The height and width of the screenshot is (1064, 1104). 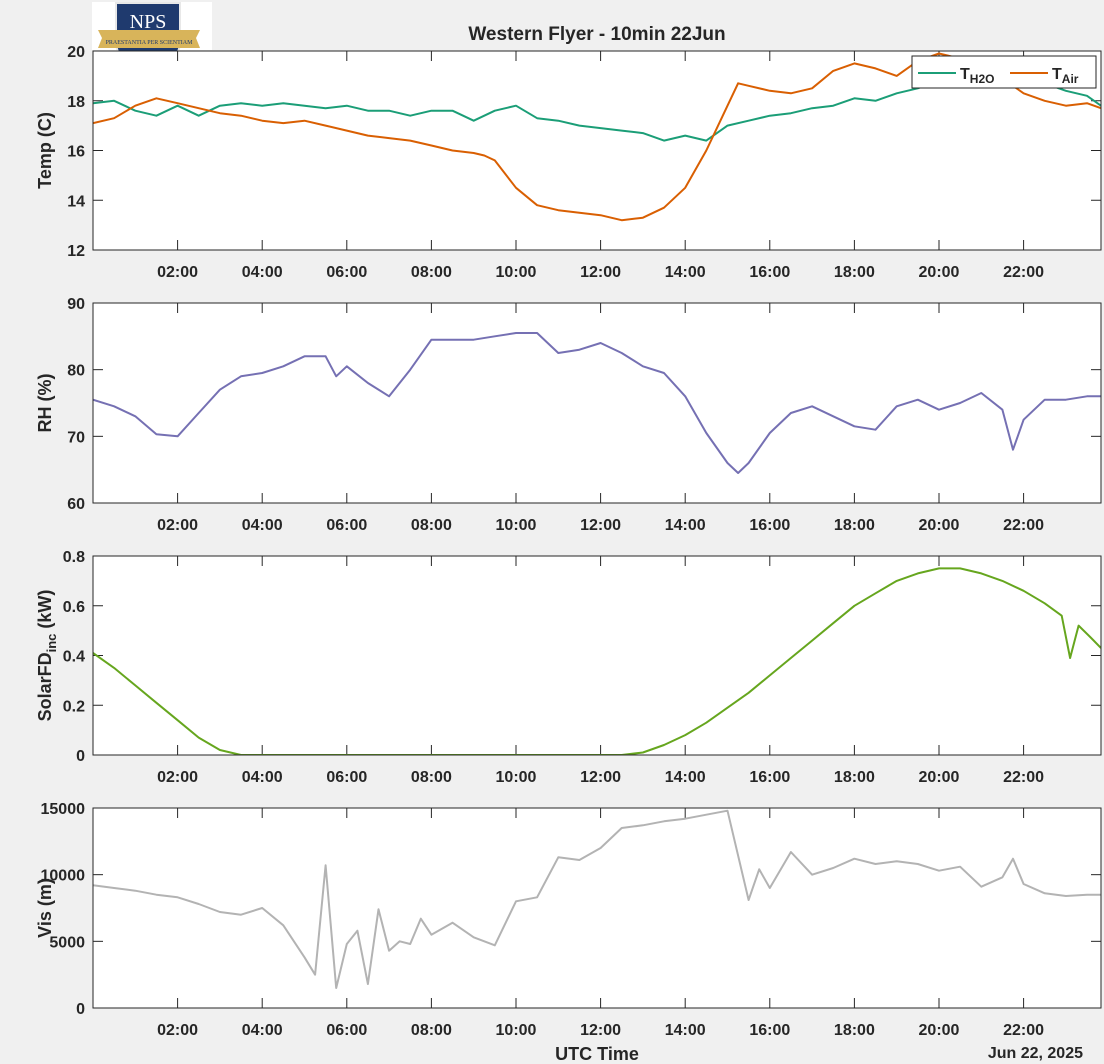 I want to click on logo-text: NPS, so click(x=148, y=22).